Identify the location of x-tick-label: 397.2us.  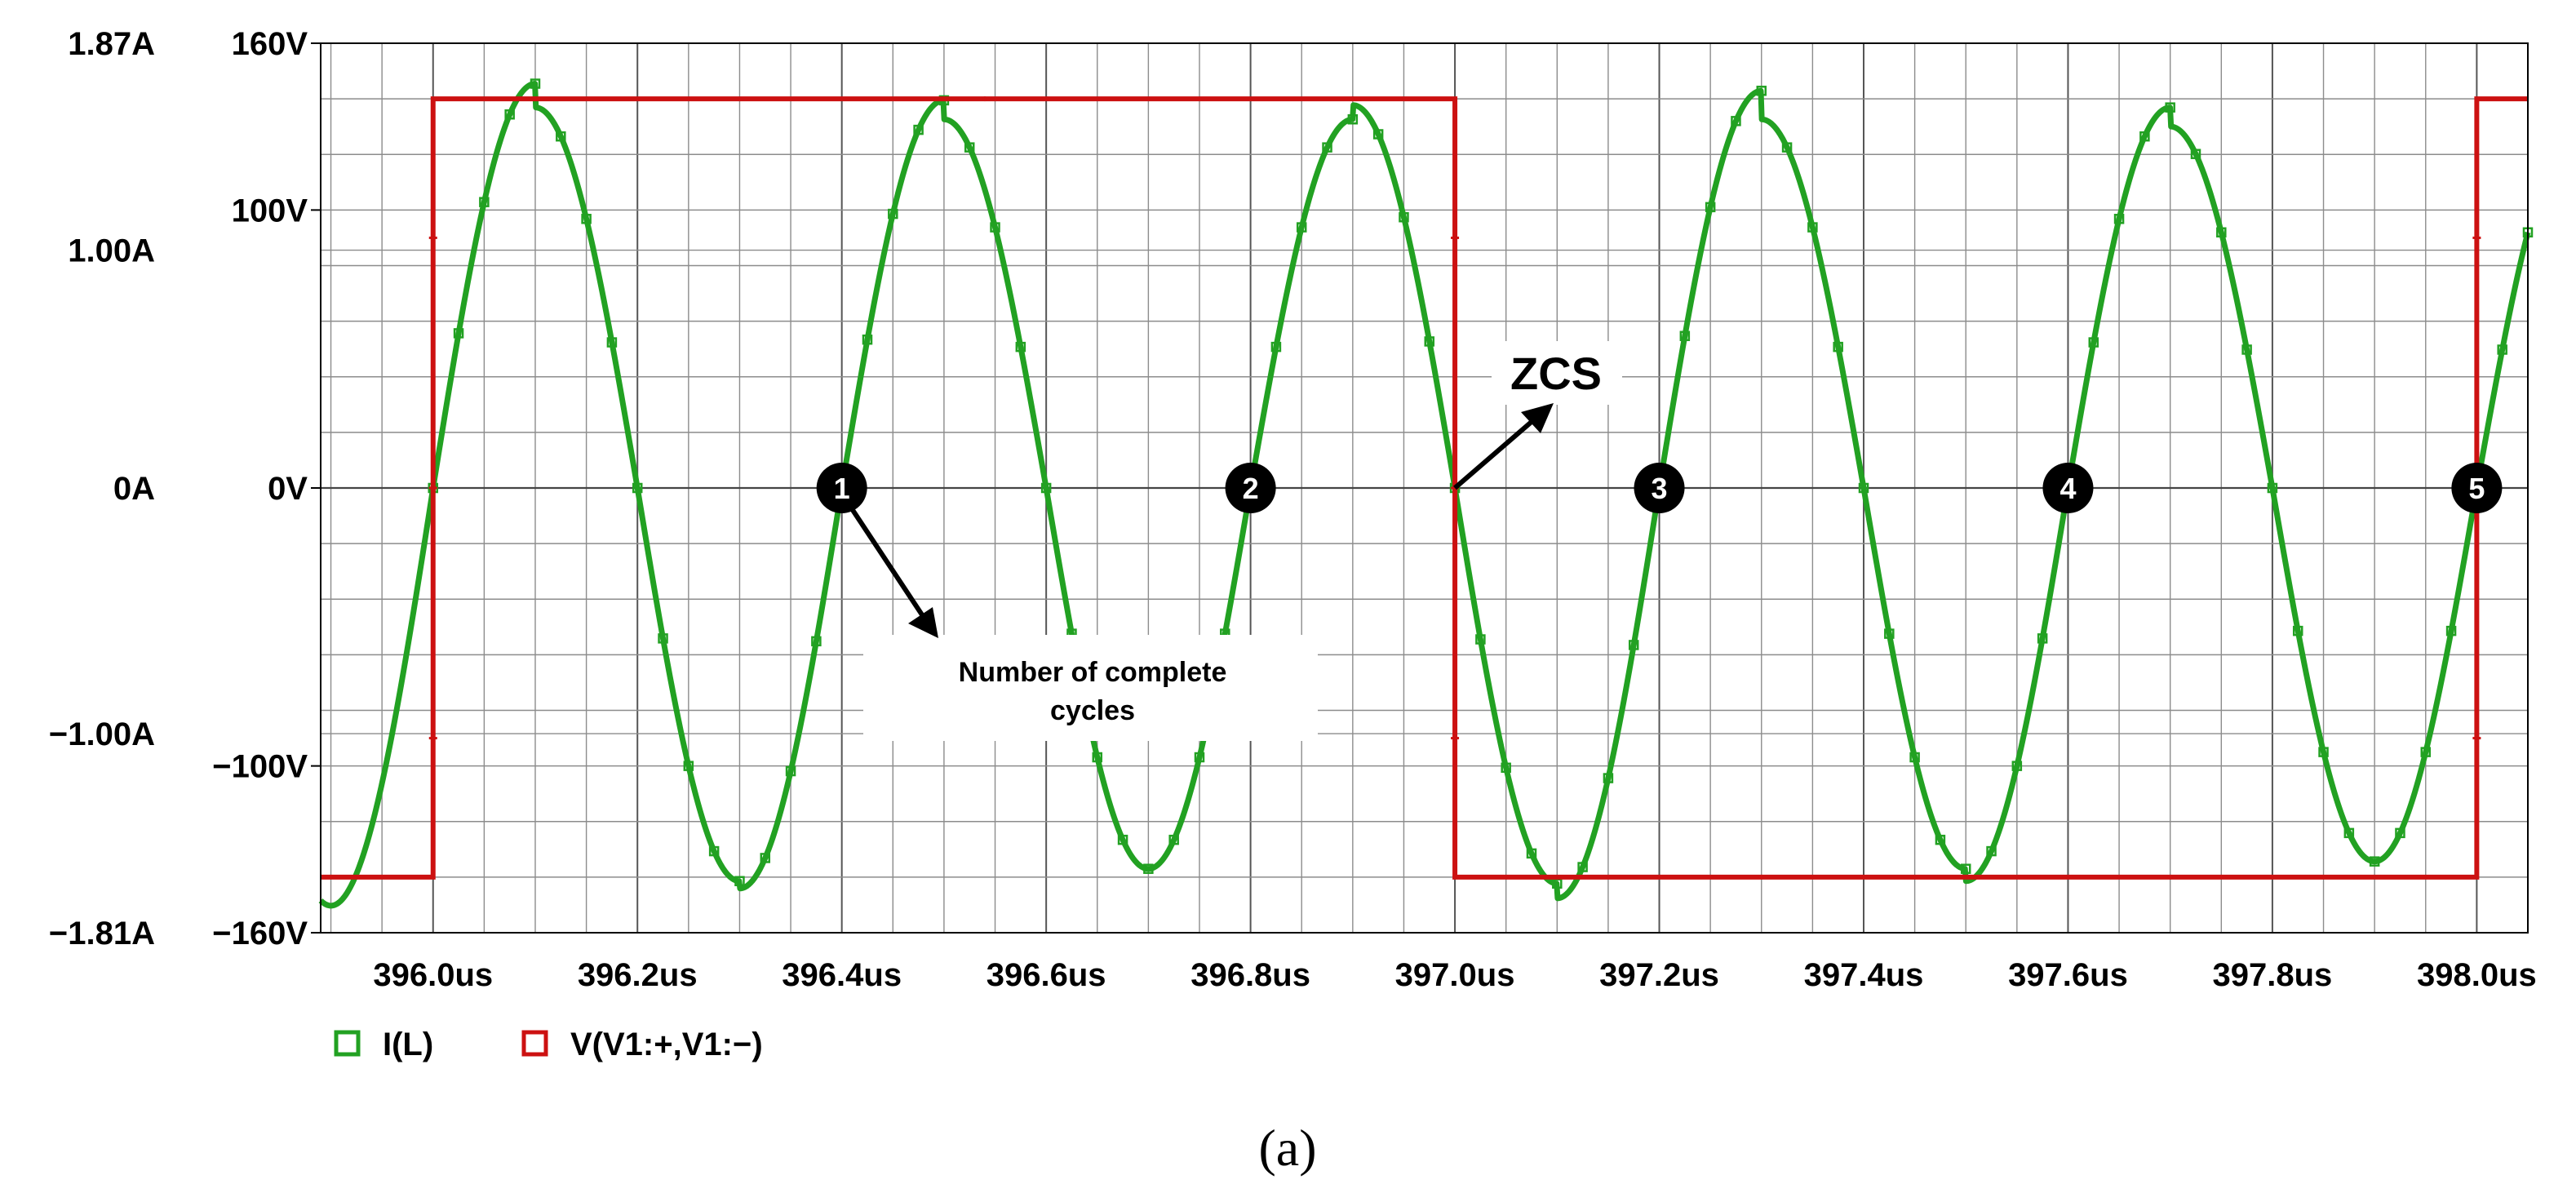
(1659, 975).